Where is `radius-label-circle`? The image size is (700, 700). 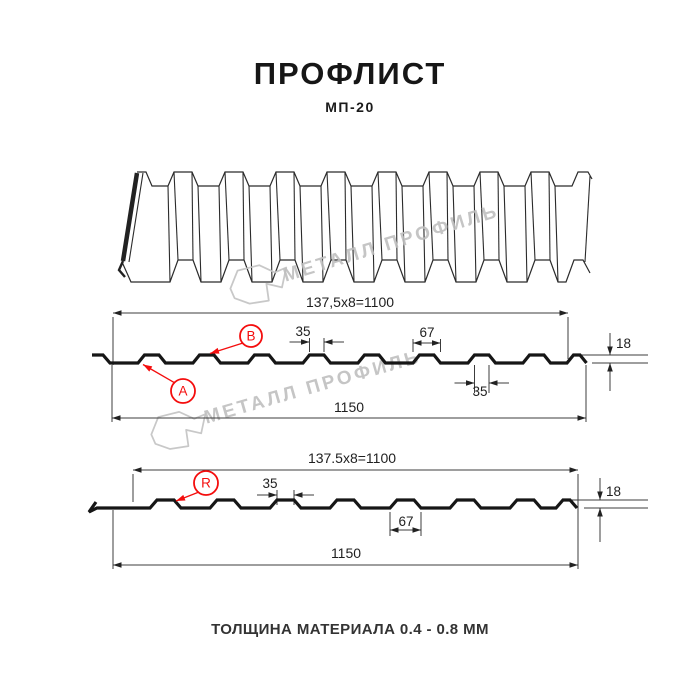
radius-label-circle is located at coordinates (206, 483).